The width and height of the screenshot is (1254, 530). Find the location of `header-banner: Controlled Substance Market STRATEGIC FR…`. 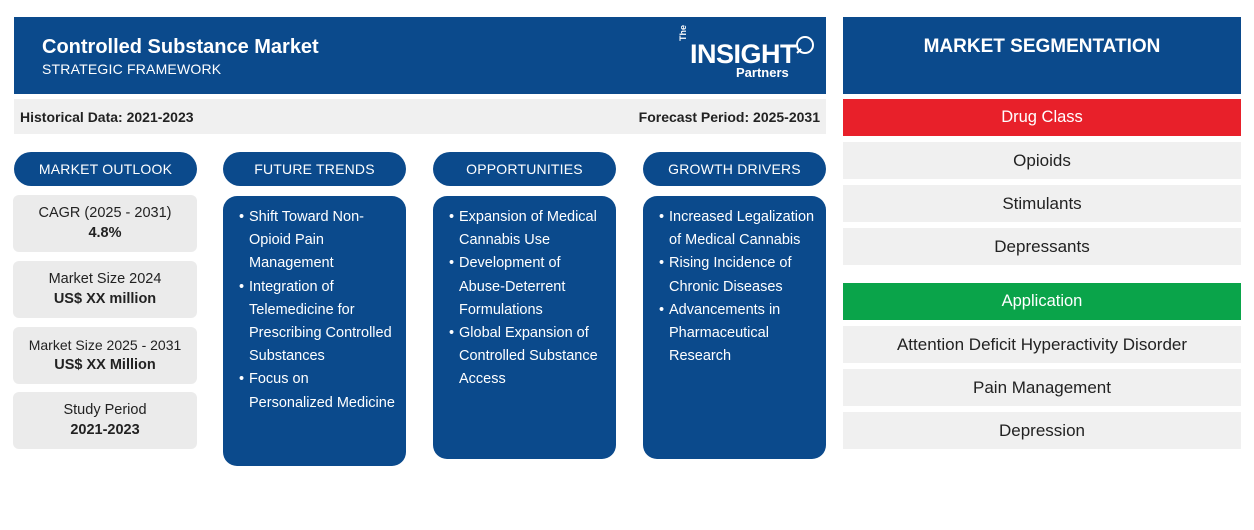

header-banner: Controlled Substance Market STRATEGIC FR… is located at coordinates (420, 55).